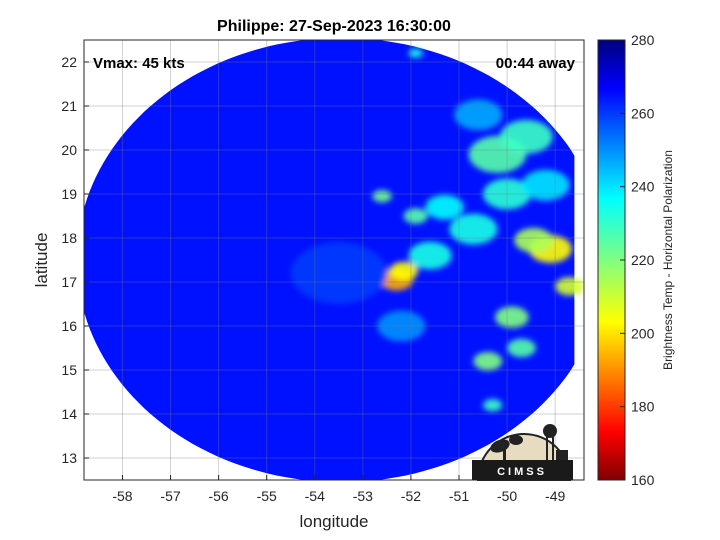 The width and height of the screenshot is (720, 540). Describe the element at coordinates (363, 496) in the screenshot. I see `x-tick-label: -53` at that location.